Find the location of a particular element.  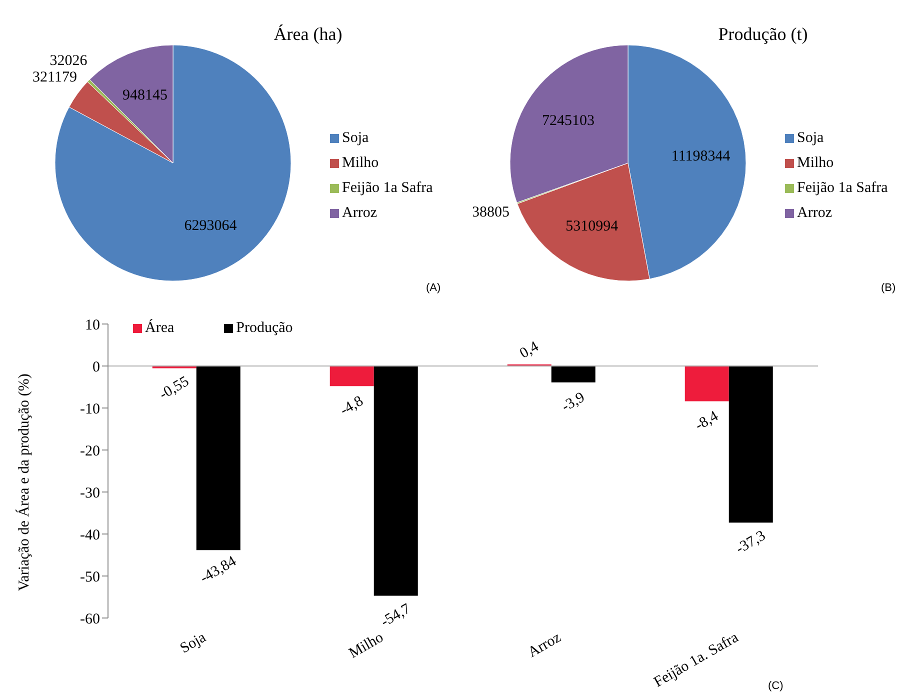

data-label: 5310994 is located at coordinates (592, 226).